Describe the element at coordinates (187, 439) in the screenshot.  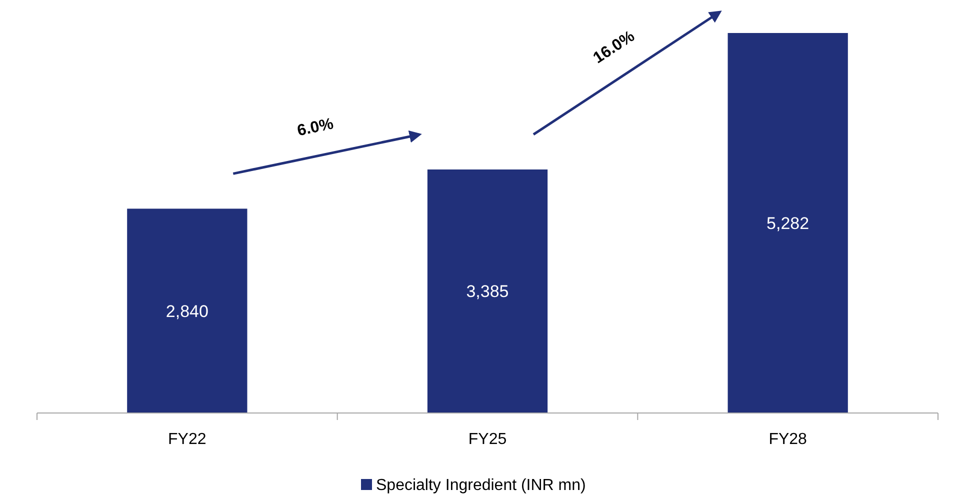
I see `x-tick-label: FY22` at that location.